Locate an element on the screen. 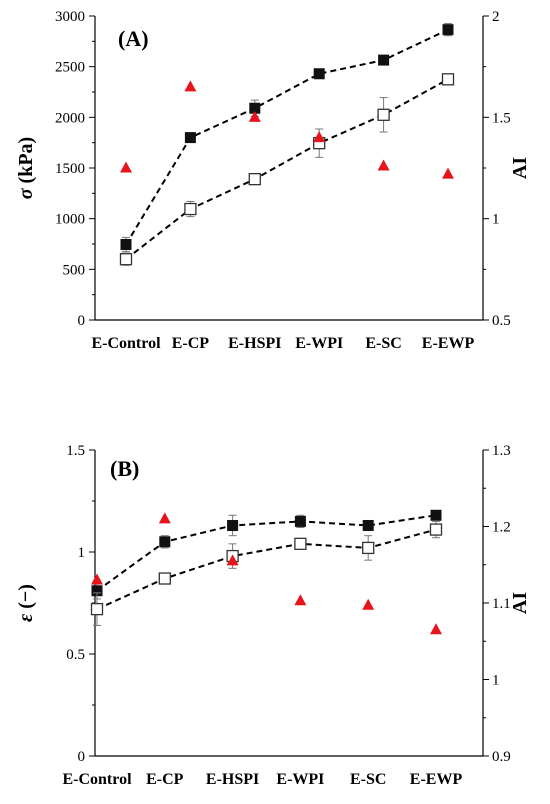 The height and width of the screenshot is (804, 550). right-tick-label: 1.3 is located at coordinates (501, 451).